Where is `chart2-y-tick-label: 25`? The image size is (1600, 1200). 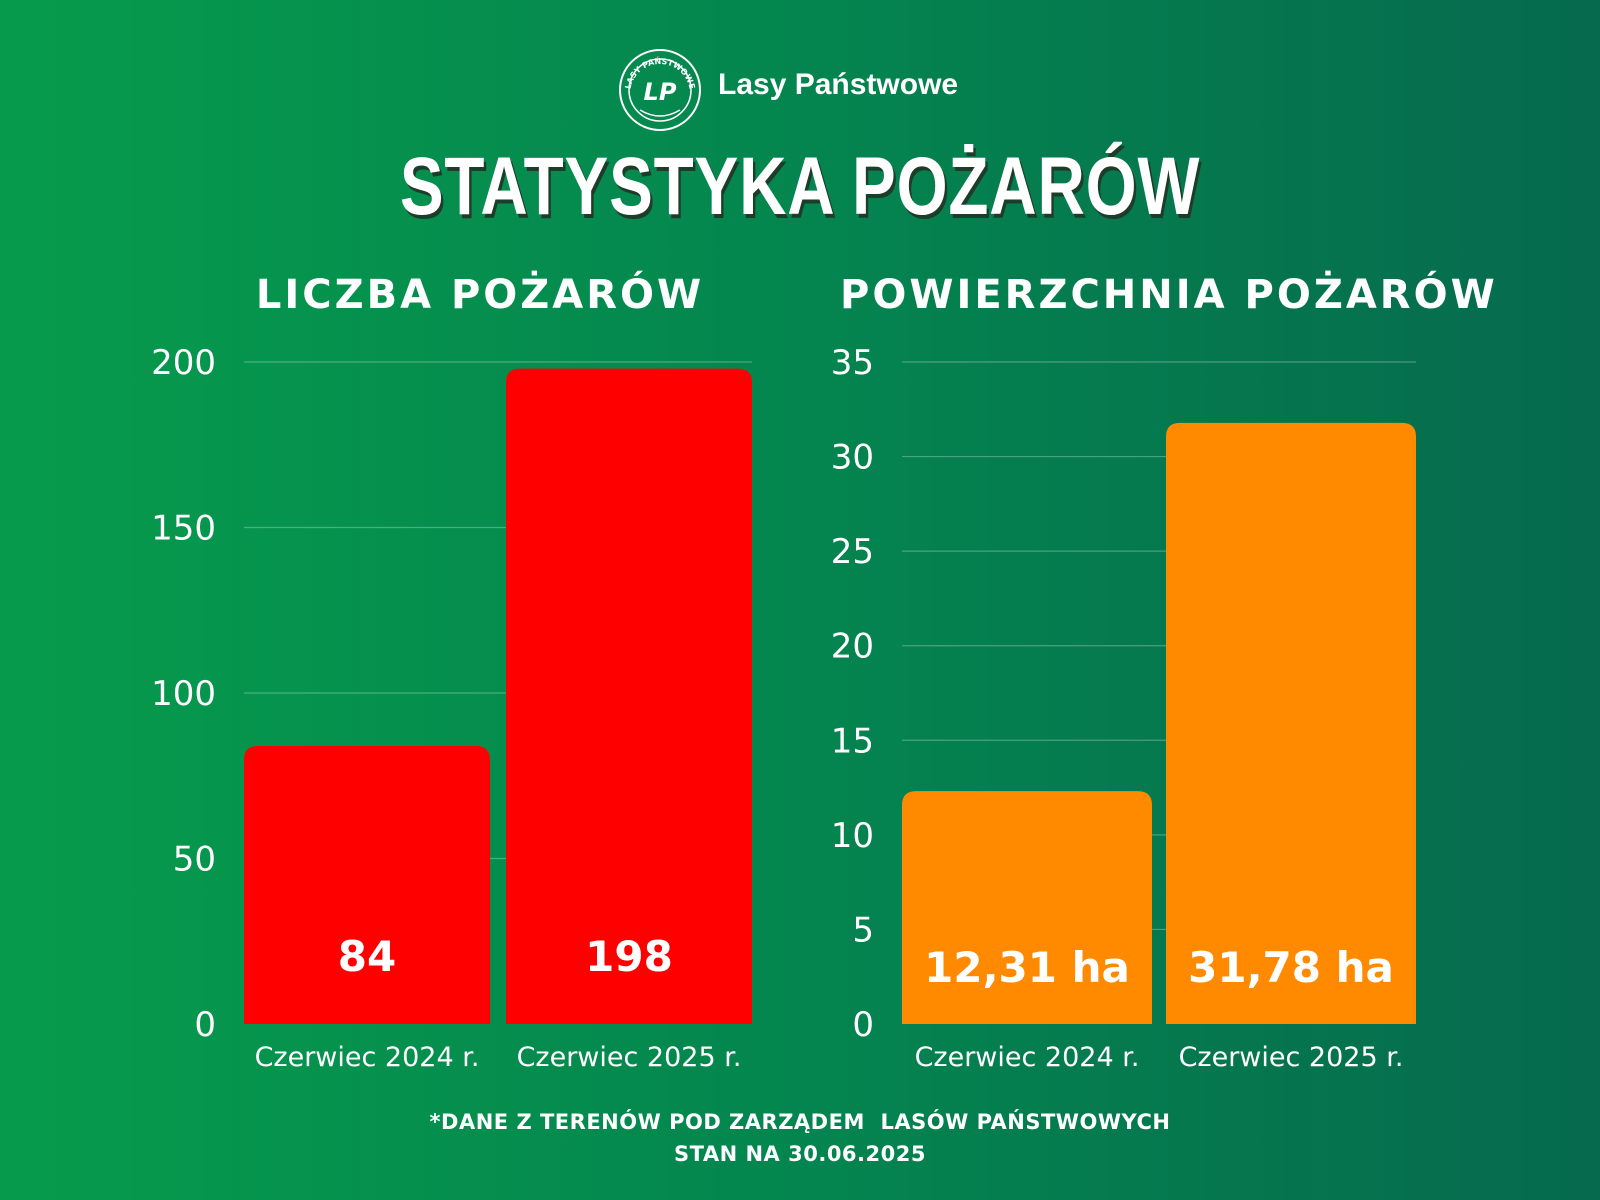
chart2-y-tick-label: 25 is located at coordinates (852, 552).